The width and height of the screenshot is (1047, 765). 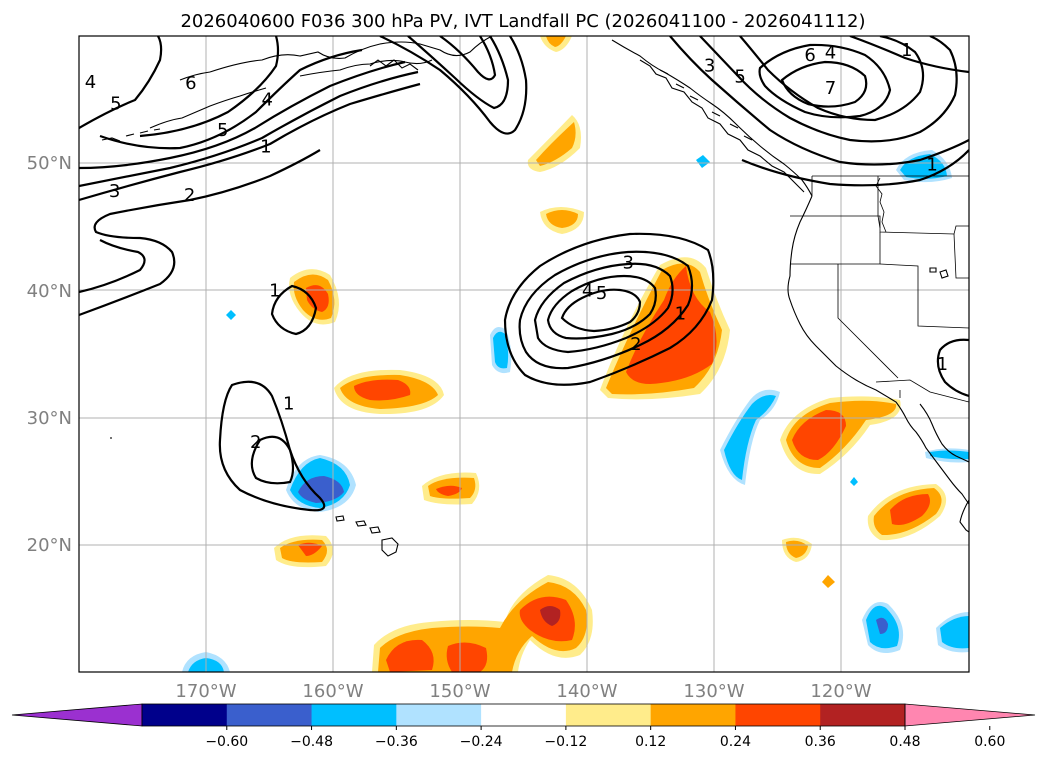 What do you see at coordinates (49, 354) in the screenshot?
I see `latitude-labels: 20°N 30°N 40°N 50°N` at bounding box center [49, 354].